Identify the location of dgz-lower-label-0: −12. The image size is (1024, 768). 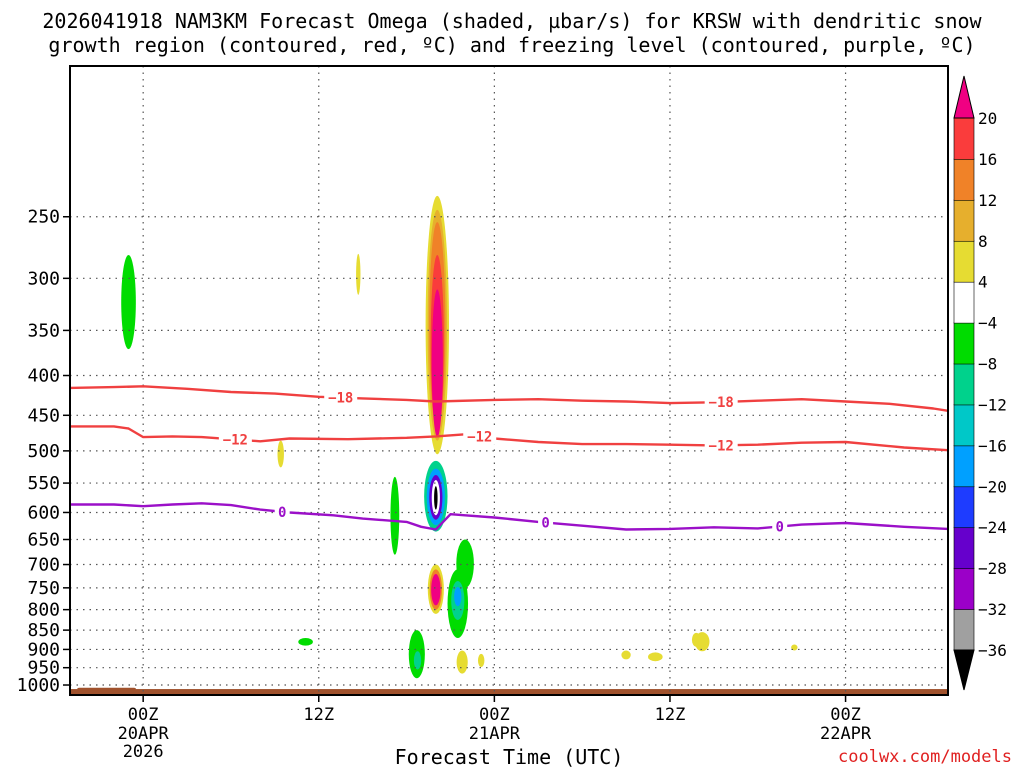
(235, 441).